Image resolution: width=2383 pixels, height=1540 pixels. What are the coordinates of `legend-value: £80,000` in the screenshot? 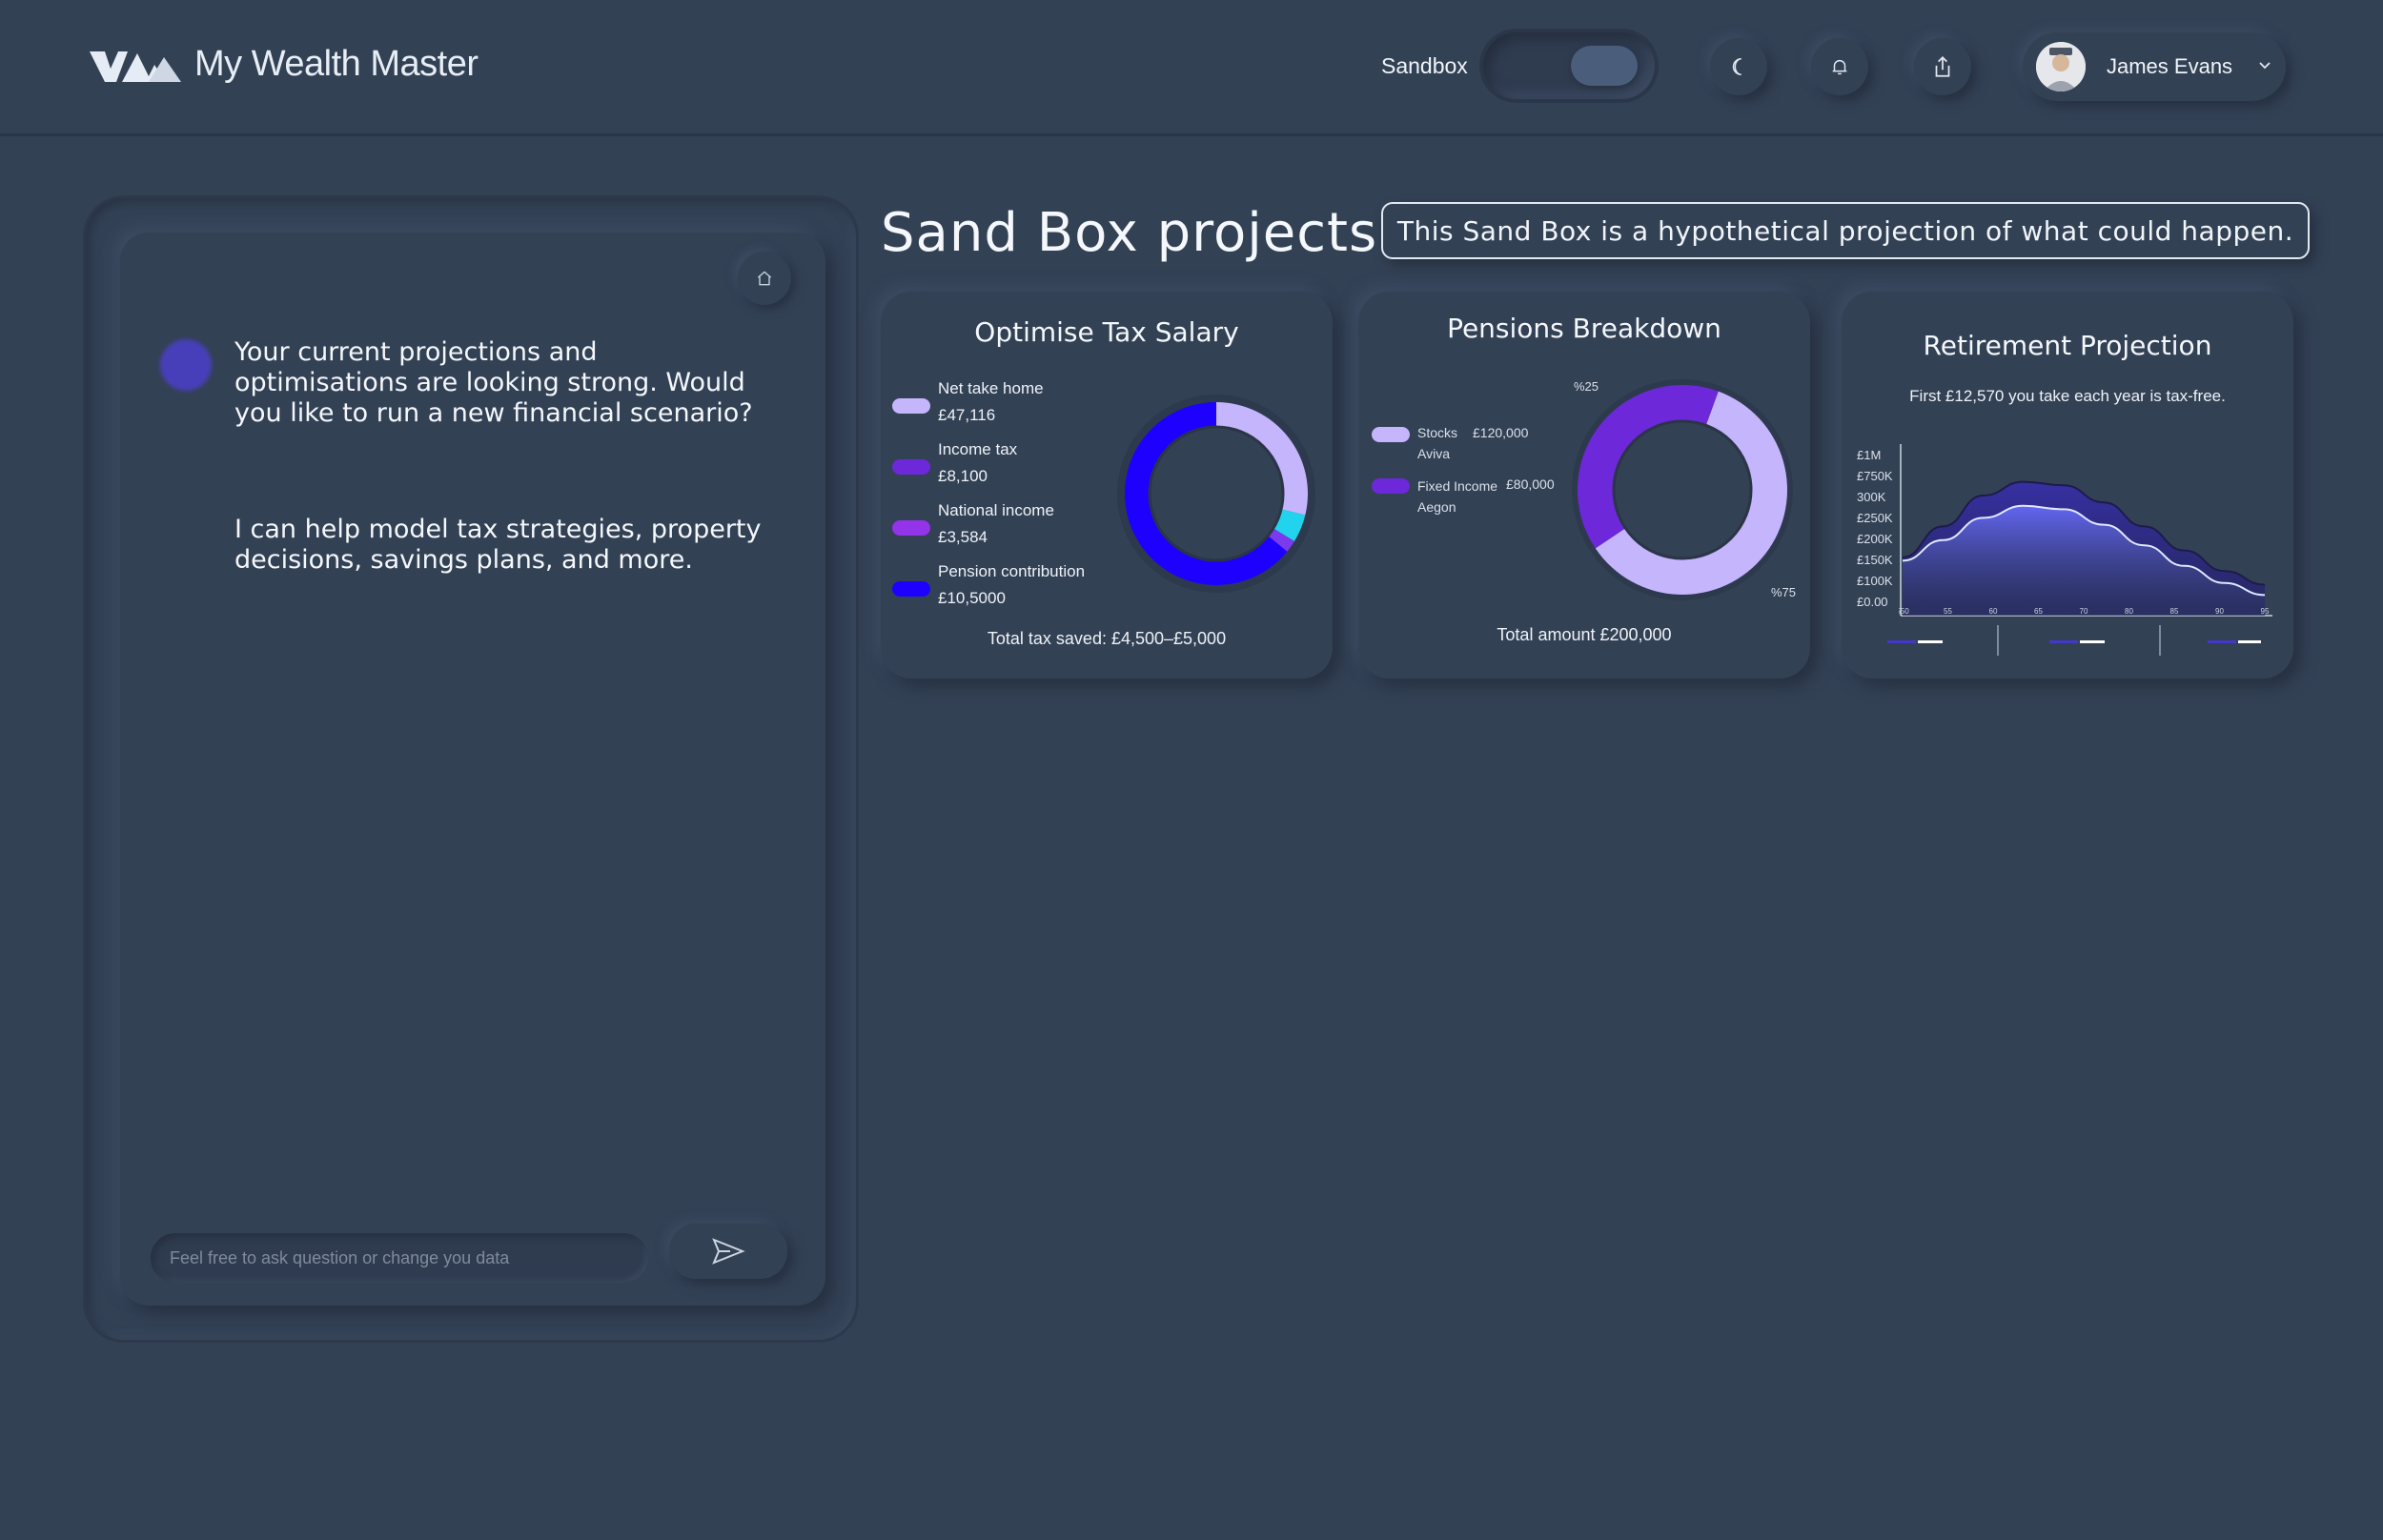 It's located at (1531, 484).